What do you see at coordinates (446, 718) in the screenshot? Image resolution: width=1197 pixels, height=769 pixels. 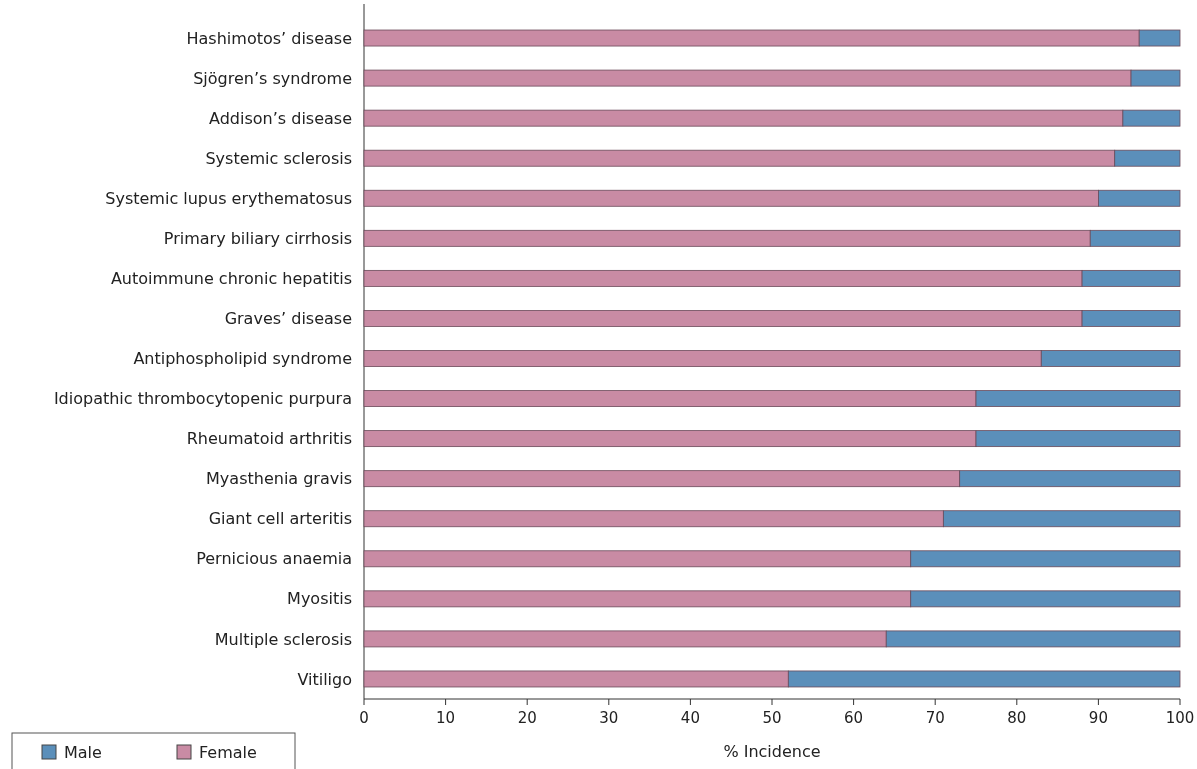 I see `x-tick-label: 10` at bounding box center [446, 718].